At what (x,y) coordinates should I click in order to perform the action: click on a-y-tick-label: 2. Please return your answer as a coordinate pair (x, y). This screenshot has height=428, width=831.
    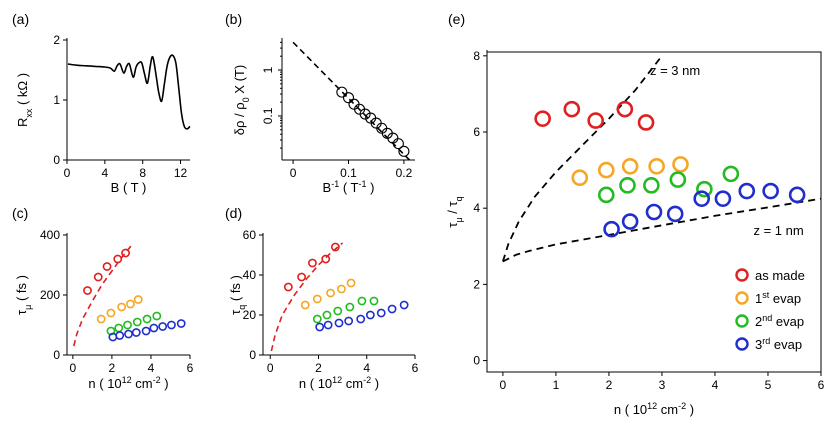
    Looking at the image, I should click on (56, 40).